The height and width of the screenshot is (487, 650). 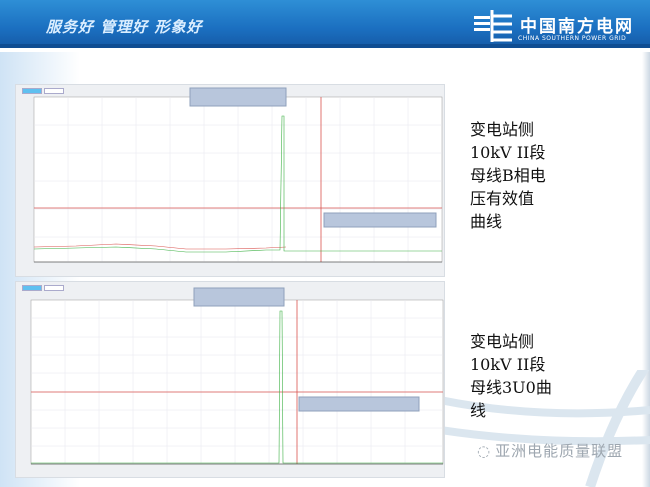 I want to click on decorative-arcs, so click(x=545, y=428).